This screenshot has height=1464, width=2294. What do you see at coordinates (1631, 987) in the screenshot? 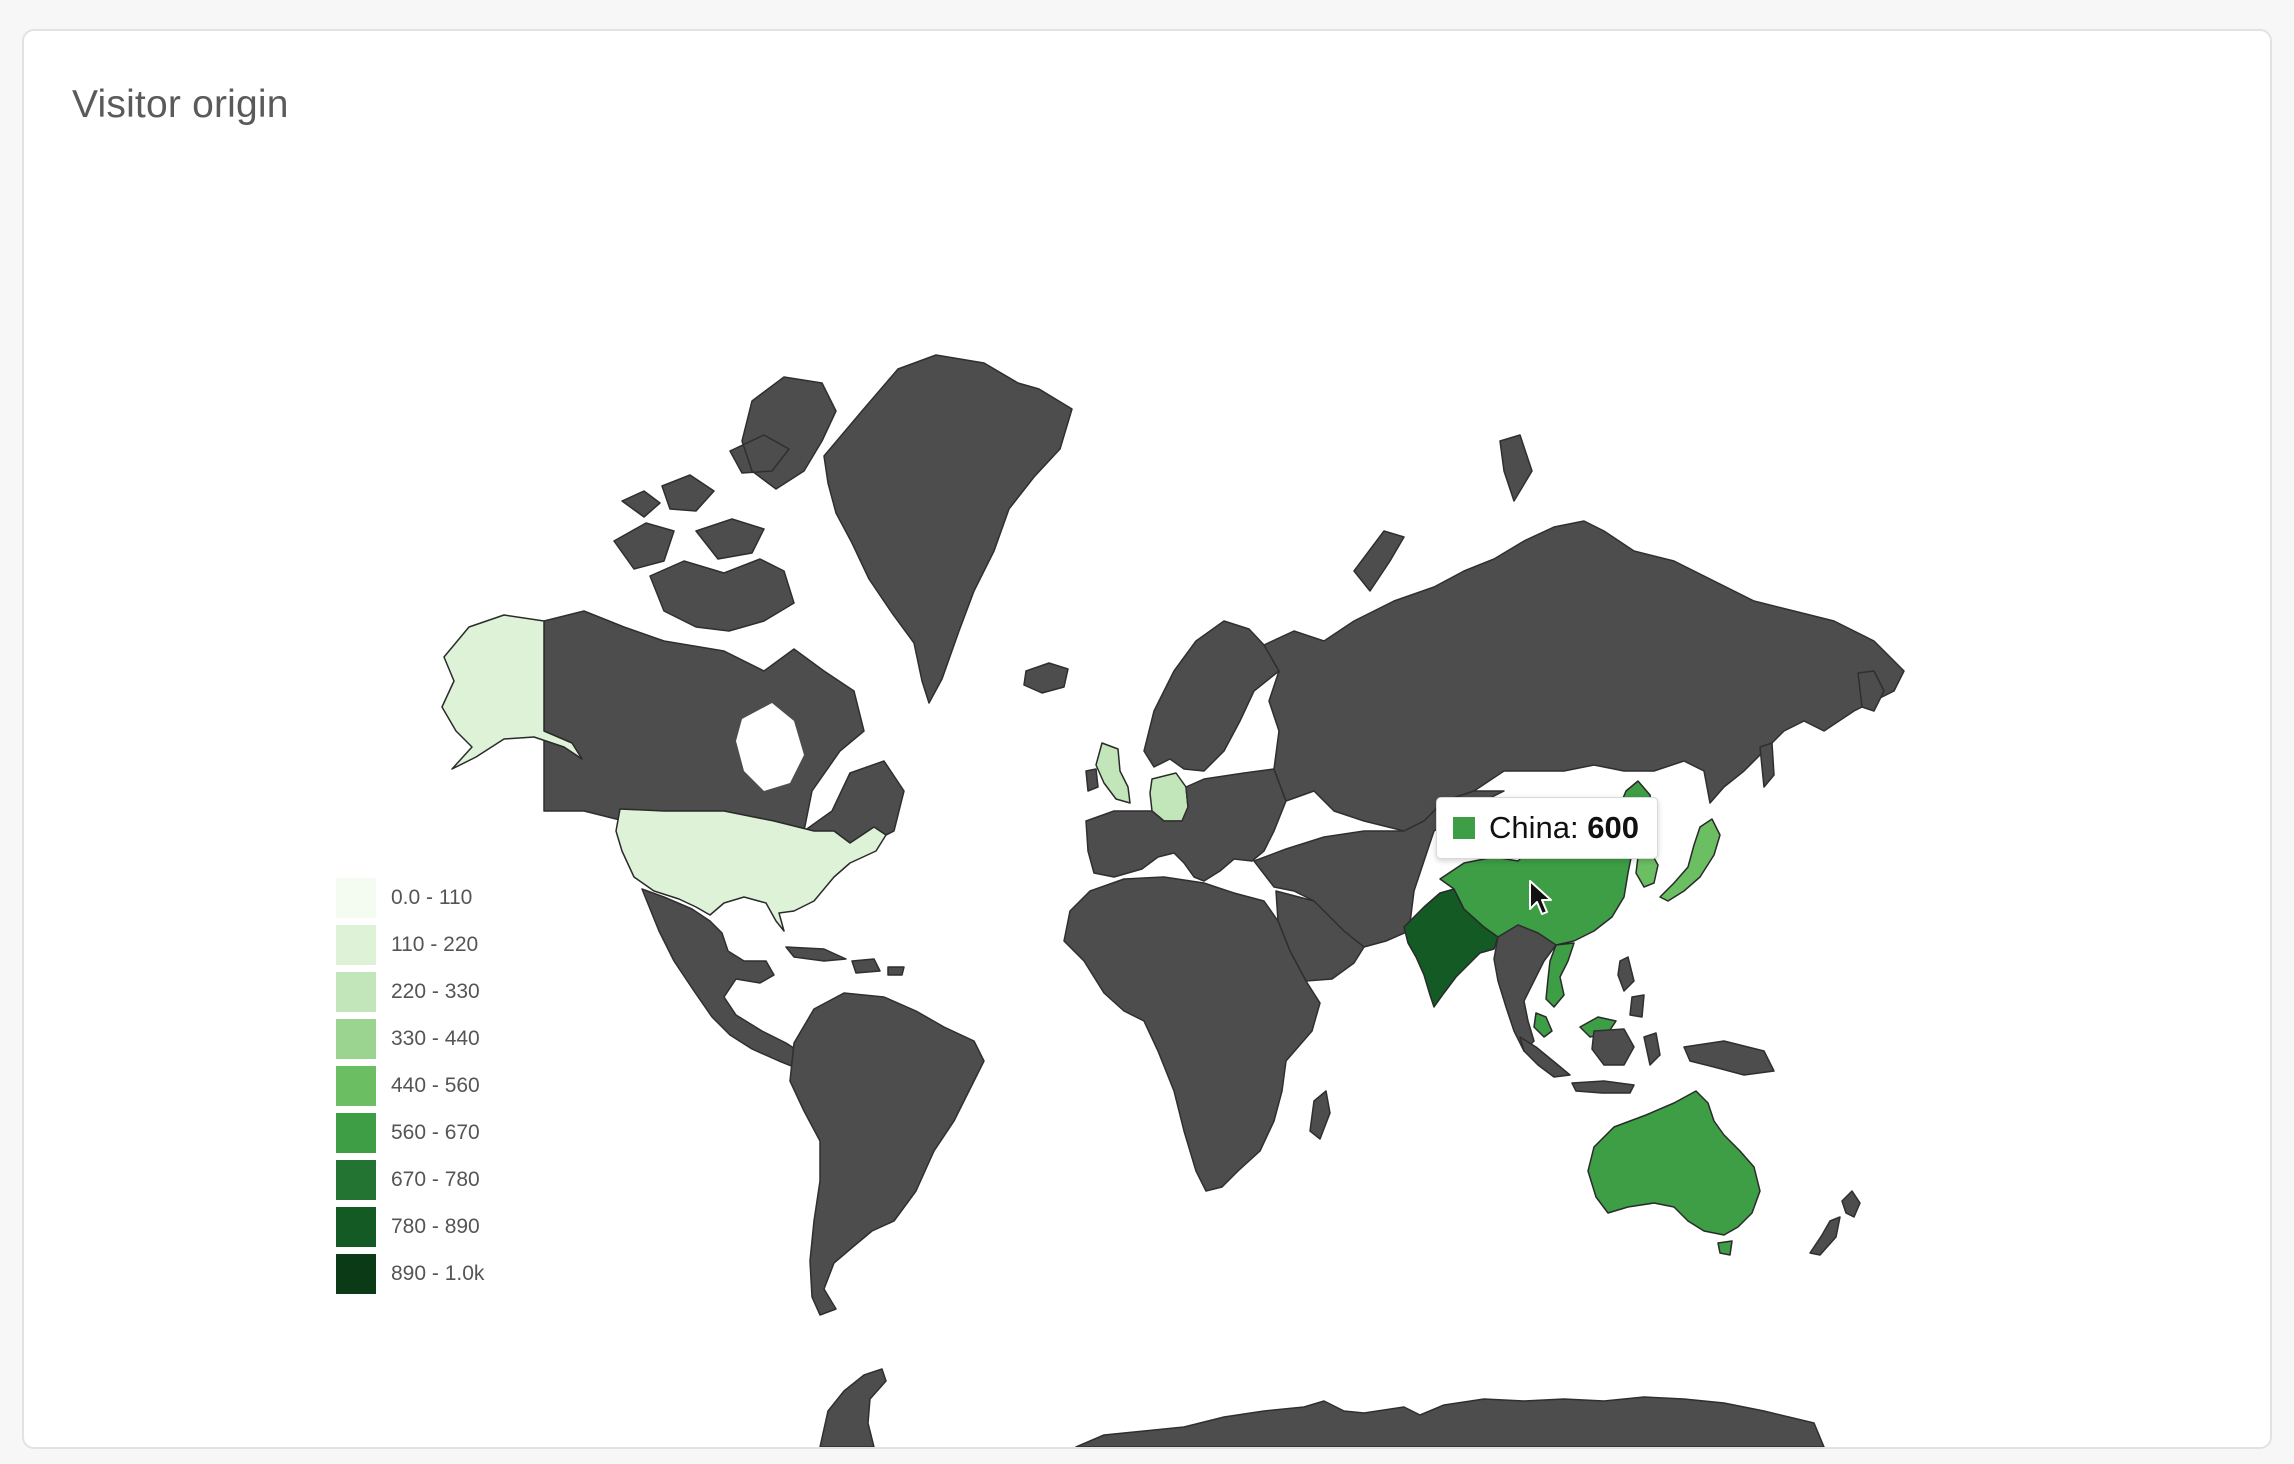
I see `map-region-philippines` at bounding box center [1631, 987].